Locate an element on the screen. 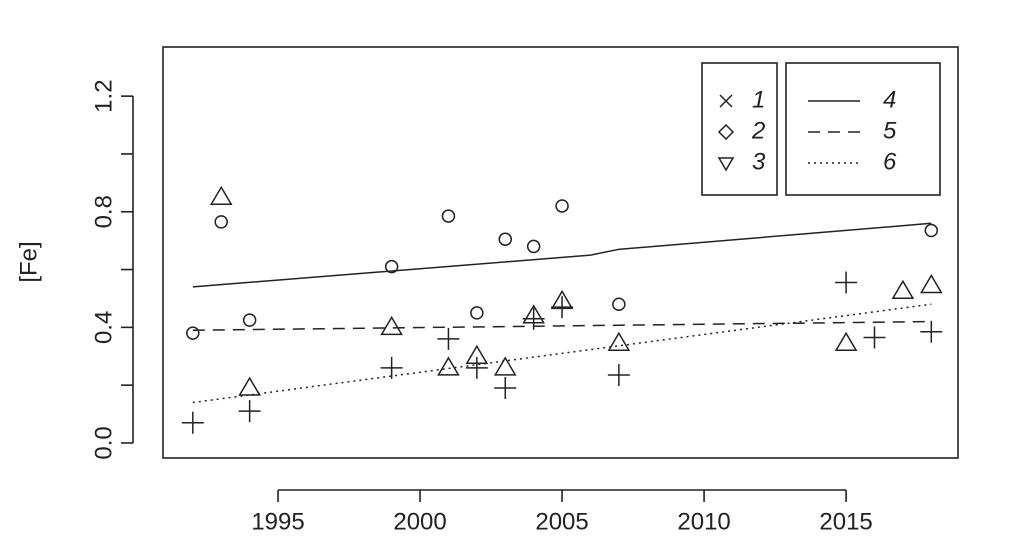 Image resolution: width=1013 pixels, height=559 pixels. x-tick-label: 2010 is located at coordinates (703, 521).